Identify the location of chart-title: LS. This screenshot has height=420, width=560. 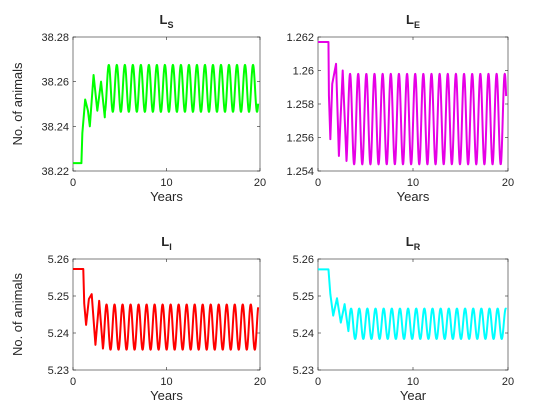
(167, 21).